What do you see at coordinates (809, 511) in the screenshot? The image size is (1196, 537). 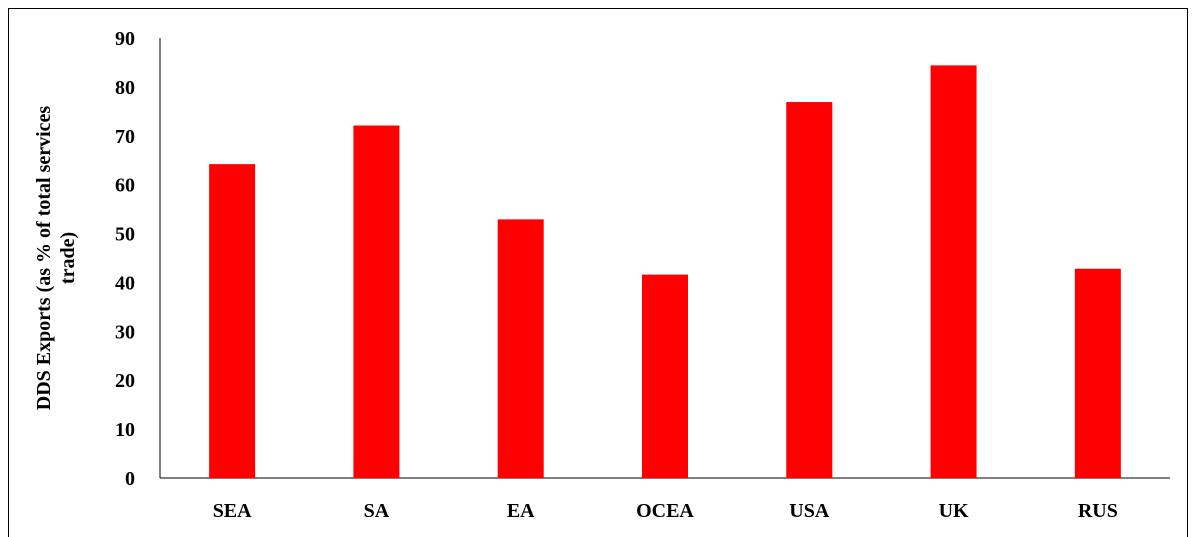 I see `x-tick-label-usa: USA` at bounding box center [809, 511].